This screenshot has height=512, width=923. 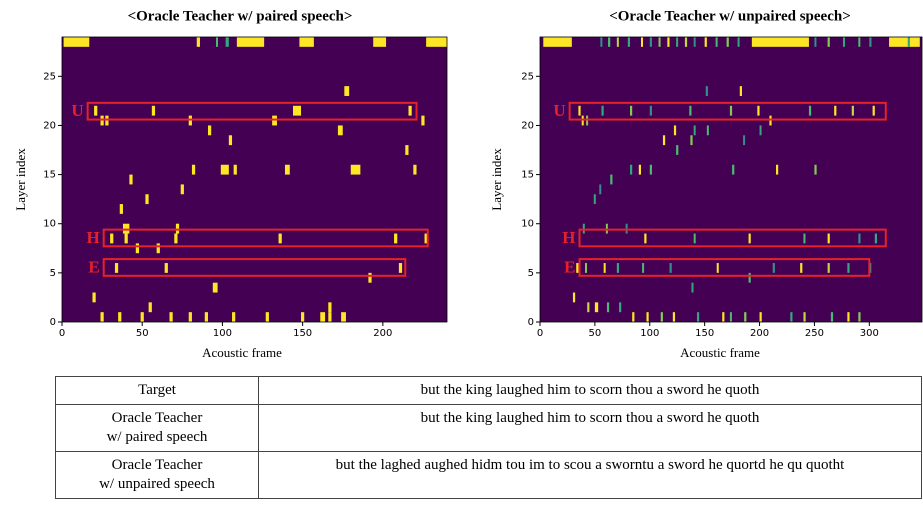 I want to click on y-tick-label: 20, so click(x=527, y=125).